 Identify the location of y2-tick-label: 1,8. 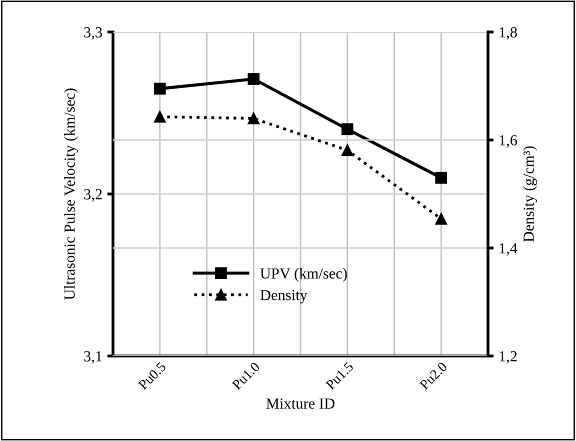
(508, 33).